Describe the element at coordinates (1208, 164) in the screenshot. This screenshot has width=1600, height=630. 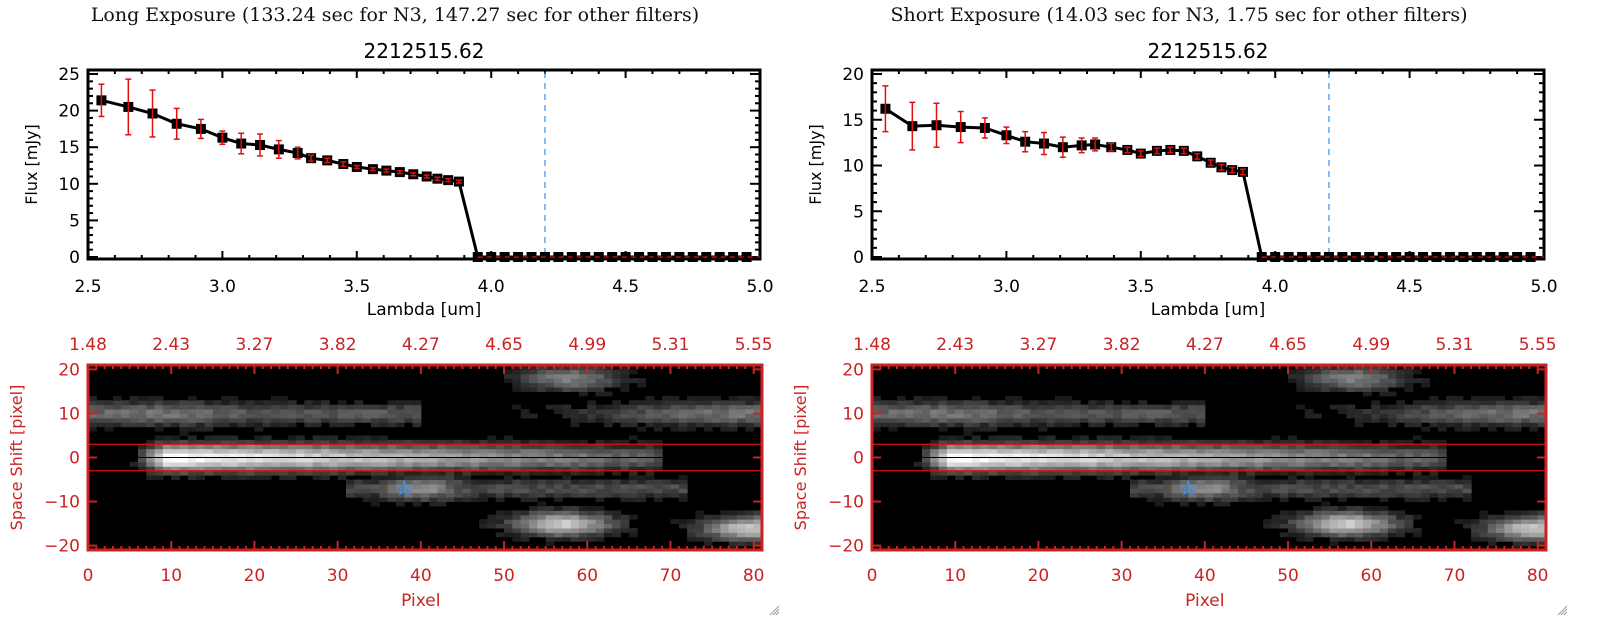
I see `spectrum-frame` at that location.